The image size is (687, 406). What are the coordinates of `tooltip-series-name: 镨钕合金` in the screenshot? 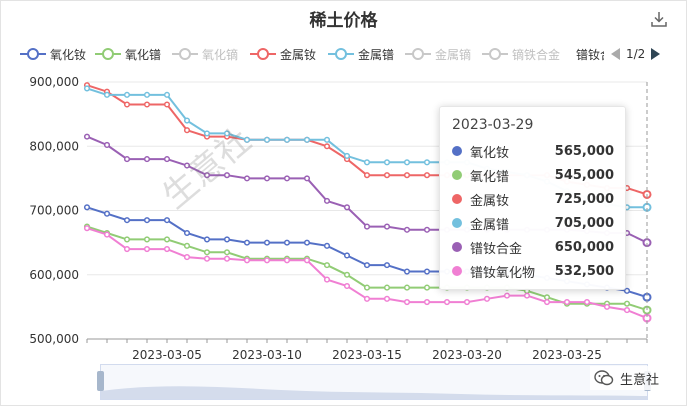 It's located at (496, 249).